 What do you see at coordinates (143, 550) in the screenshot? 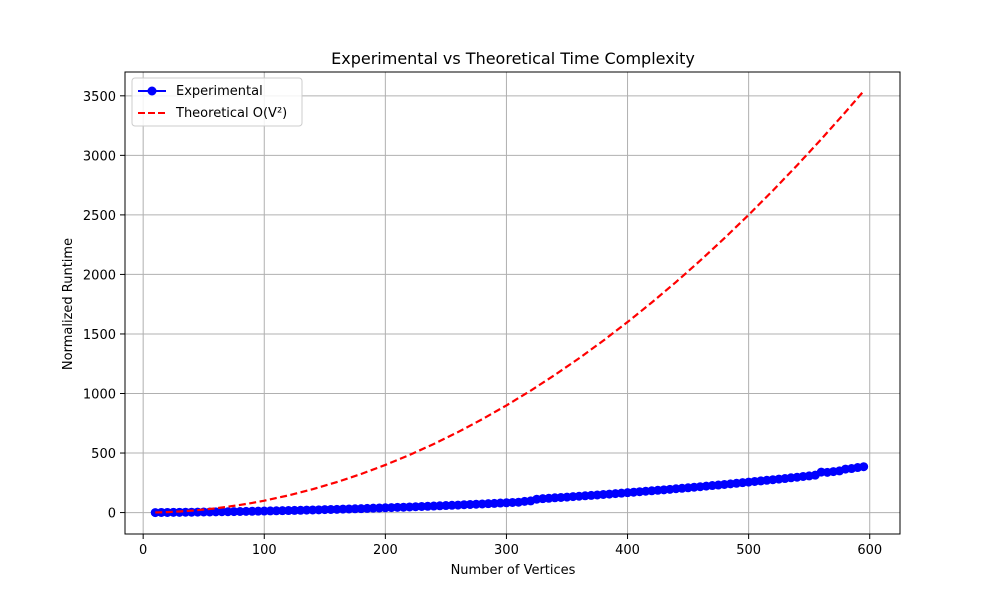
I see `x-tick-label: 0` at bounding box center [143, 550].